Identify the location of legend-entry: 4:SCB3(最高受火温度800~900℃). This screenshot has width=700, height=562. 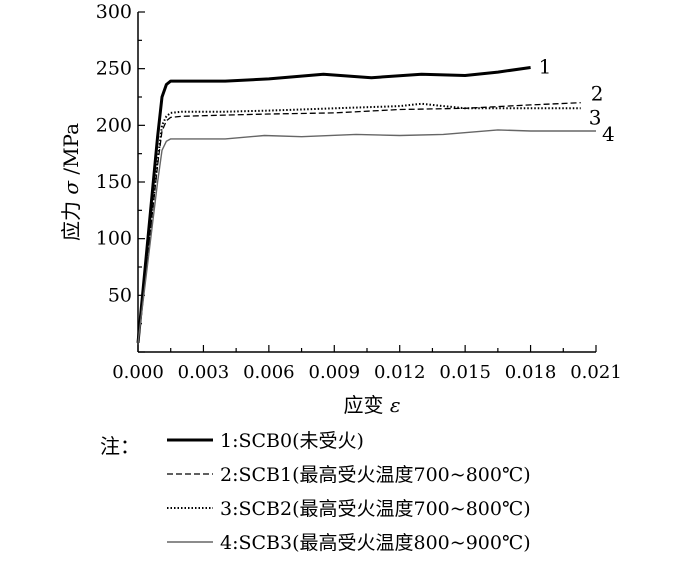
(375, 545).